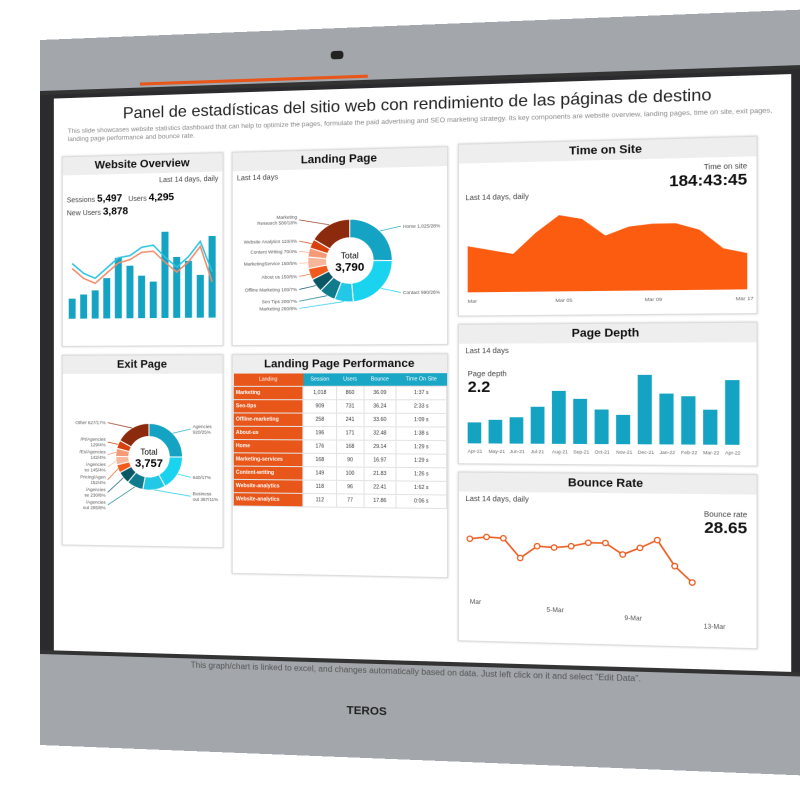 Image resolution: width=800 pixels, height=800 pixels. What do you see at coordinates (268, 380) in the screenshot?
I see `column-header: Landing` at bounding box center [268, 380].